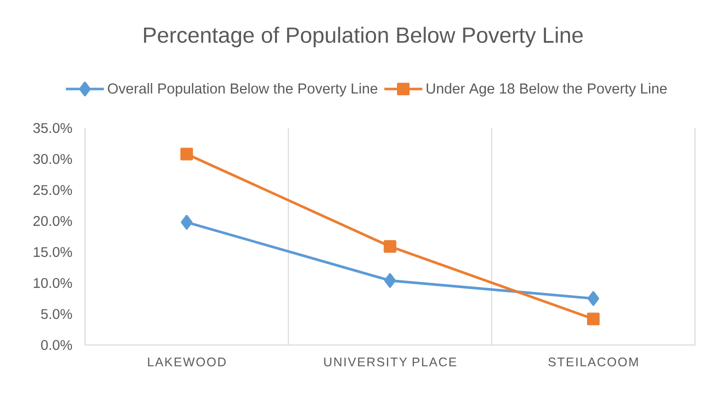 This screenshot has height=406, width=719. What do you see at coordinates (52, 128) in the screenshot?
I see `y-tick-label: 35.0%` at bounding box center [52, 128].